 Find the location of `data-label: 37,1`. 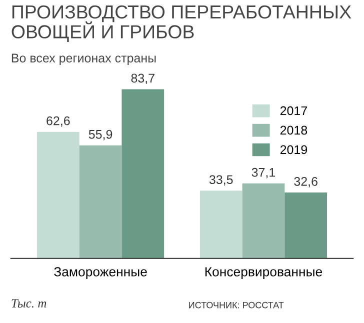

data-label: 37,1 is located at coordinates (264, 173).